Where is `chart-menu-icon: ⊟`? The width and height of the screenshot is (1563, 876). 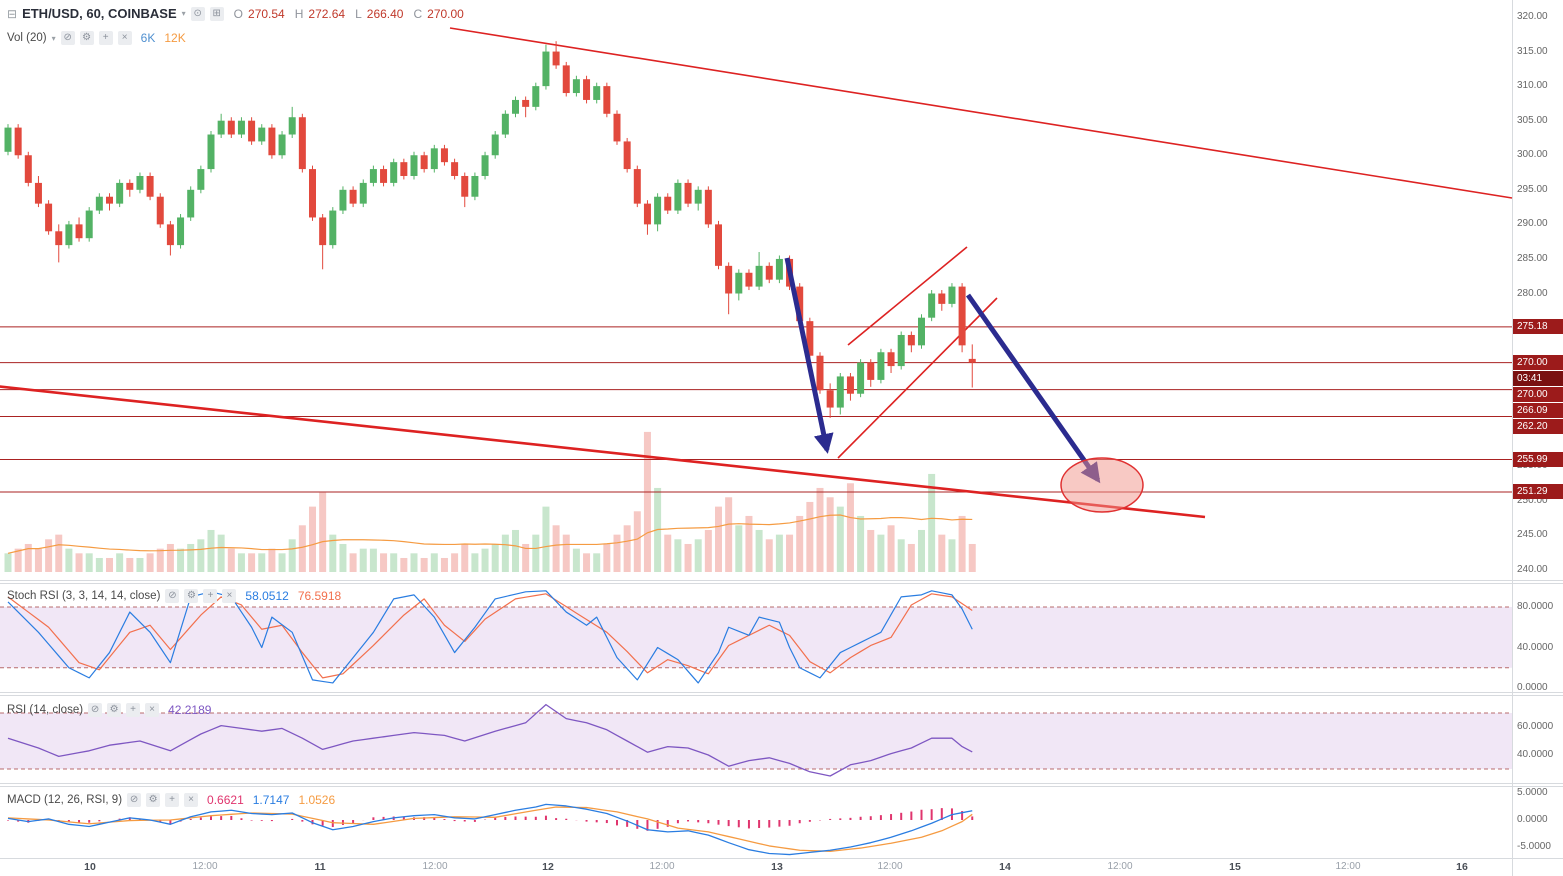
chart-menu-icon: ⊟ is located at coordinates (12, 13).